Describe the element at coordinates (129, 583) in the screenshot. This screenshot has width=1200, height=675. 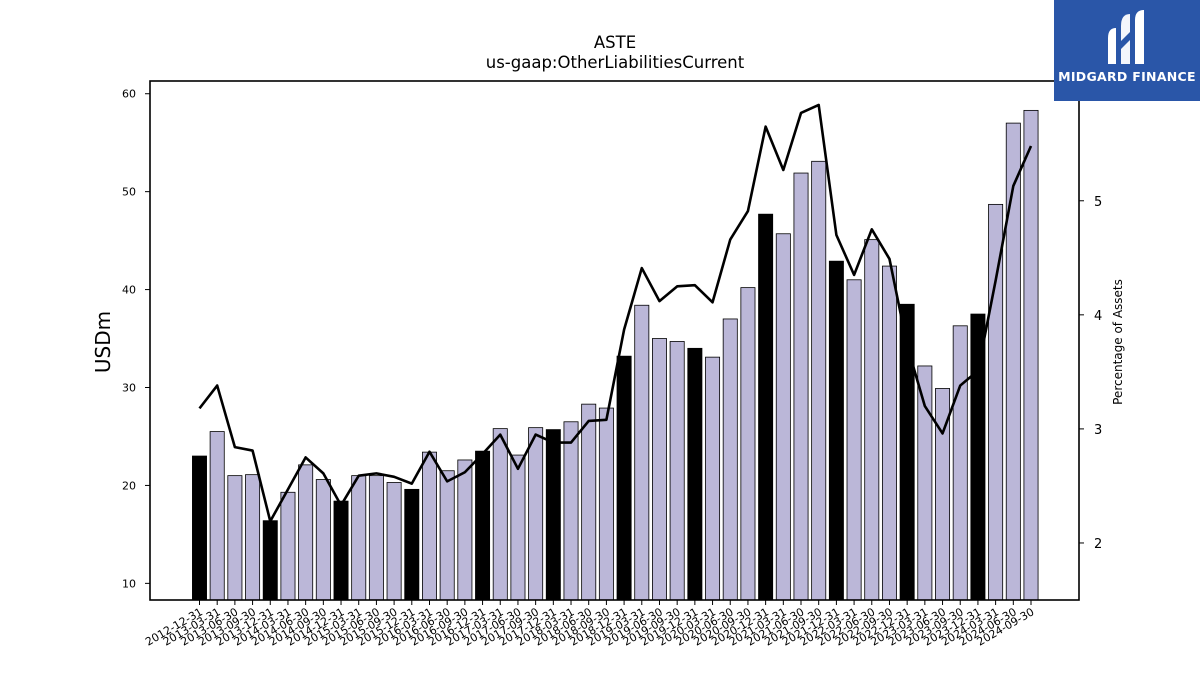
I see `y-tick-label: 10` at that location.